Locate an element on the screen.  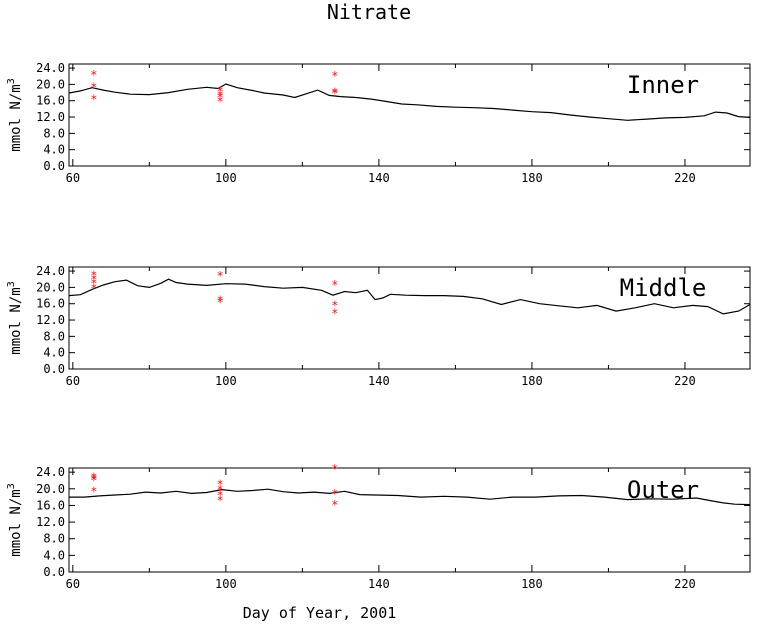
chart-1-ytick-label: 24.0 is located at coordinates (50, 68).